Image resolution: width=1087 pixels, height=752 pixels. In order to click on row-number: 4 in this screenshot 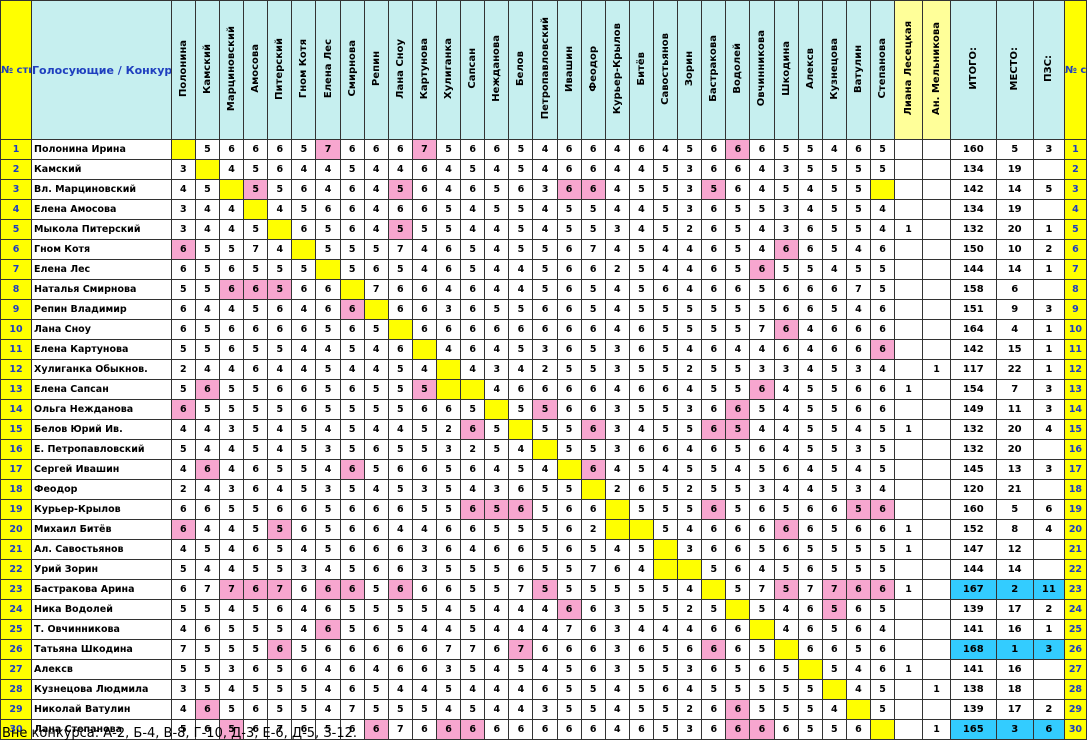, I will do `click(16, 209)`.